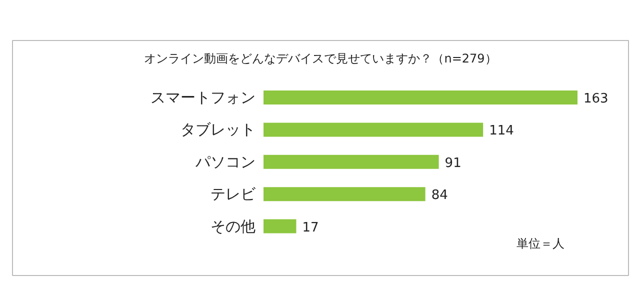 The height and width of the screenshot is (287, 640). Describe the element at coordinates (540, 243) in the screenshot. I see `annotation: 単位＝人` at that location.